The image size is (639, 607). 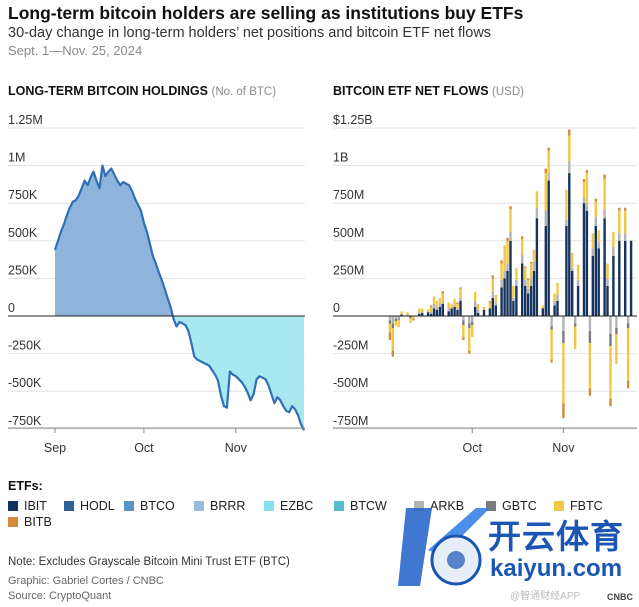 I want to click on left-y-tick-label: -500K, so click(x=25, y=383).